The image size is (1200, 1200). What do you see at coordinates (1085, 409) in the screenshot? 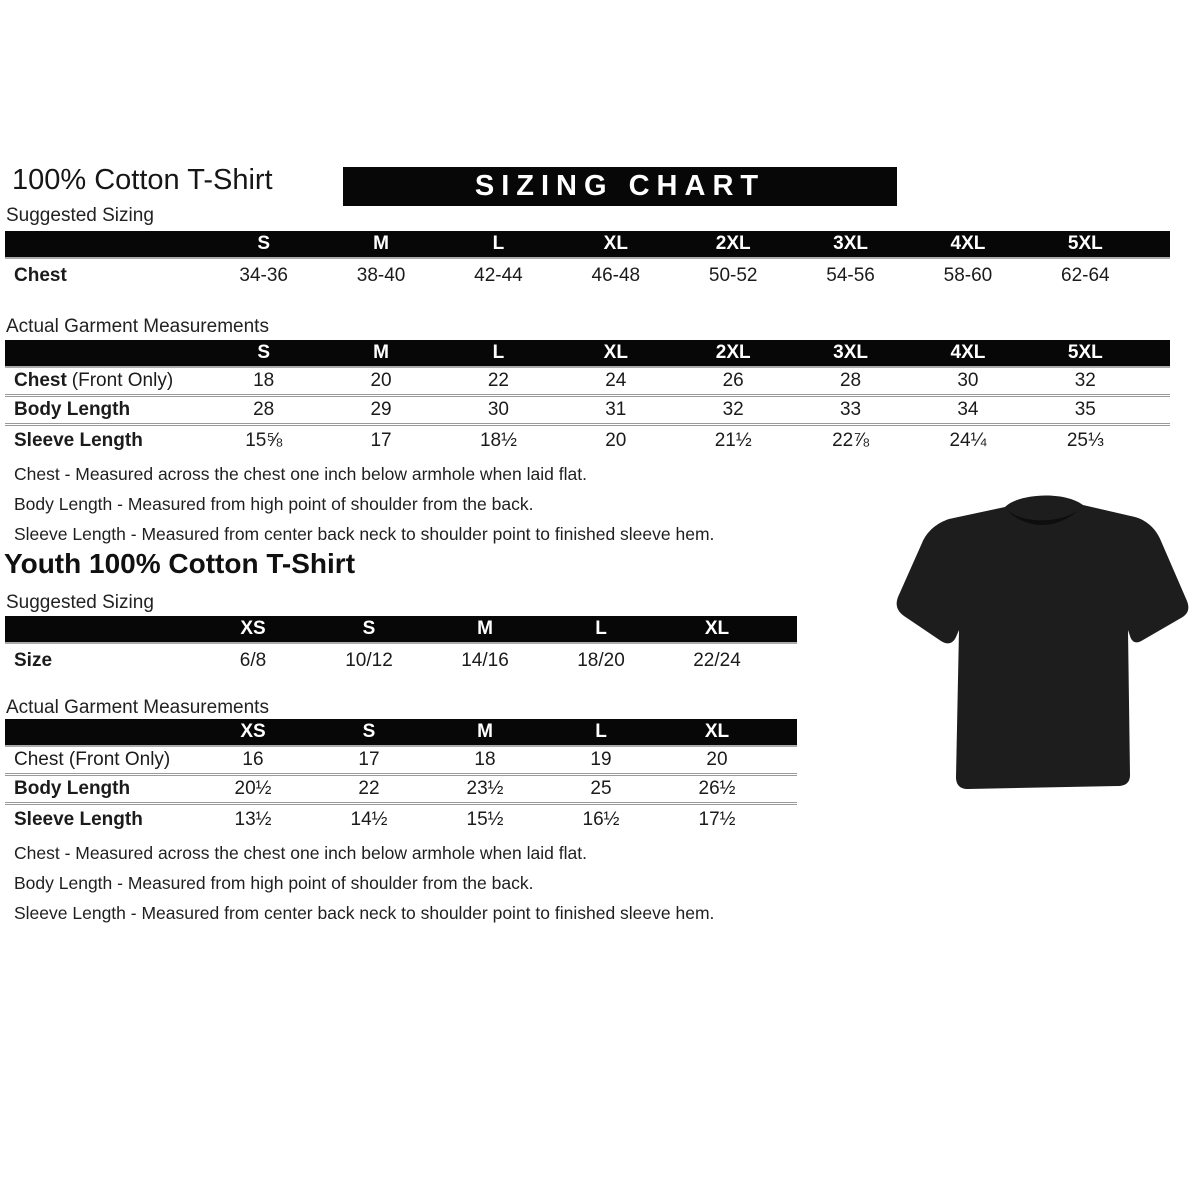
I see `table-cell: 35` at bounding box center [1085, 409].